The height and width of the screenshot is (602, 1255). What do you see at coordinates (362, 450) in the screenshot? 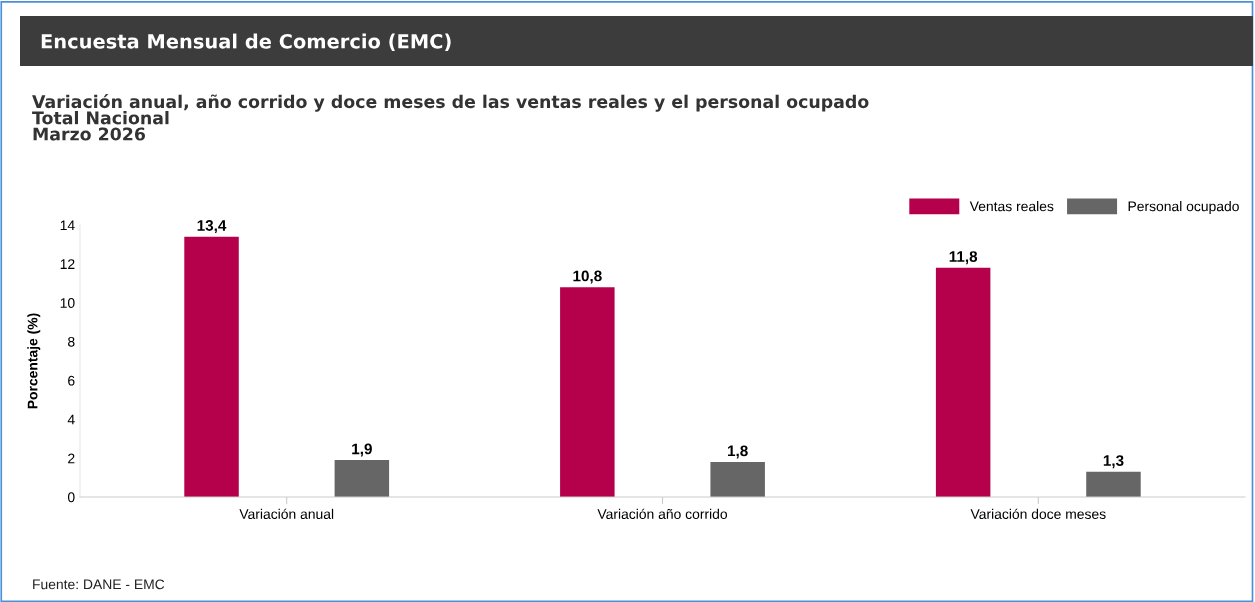
I see `data-label: 1,9` at bounding box center [362, 450].